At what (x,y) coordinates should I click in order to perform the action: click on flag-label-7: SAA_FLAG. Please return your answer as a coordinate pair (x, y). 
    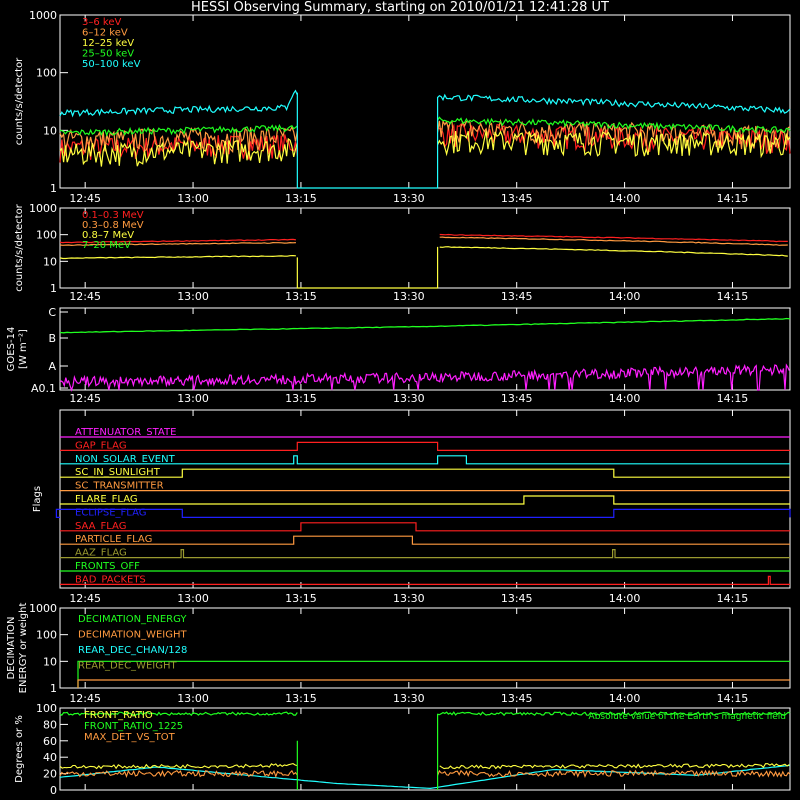
    Looking at the image, I should click on (100, 526).